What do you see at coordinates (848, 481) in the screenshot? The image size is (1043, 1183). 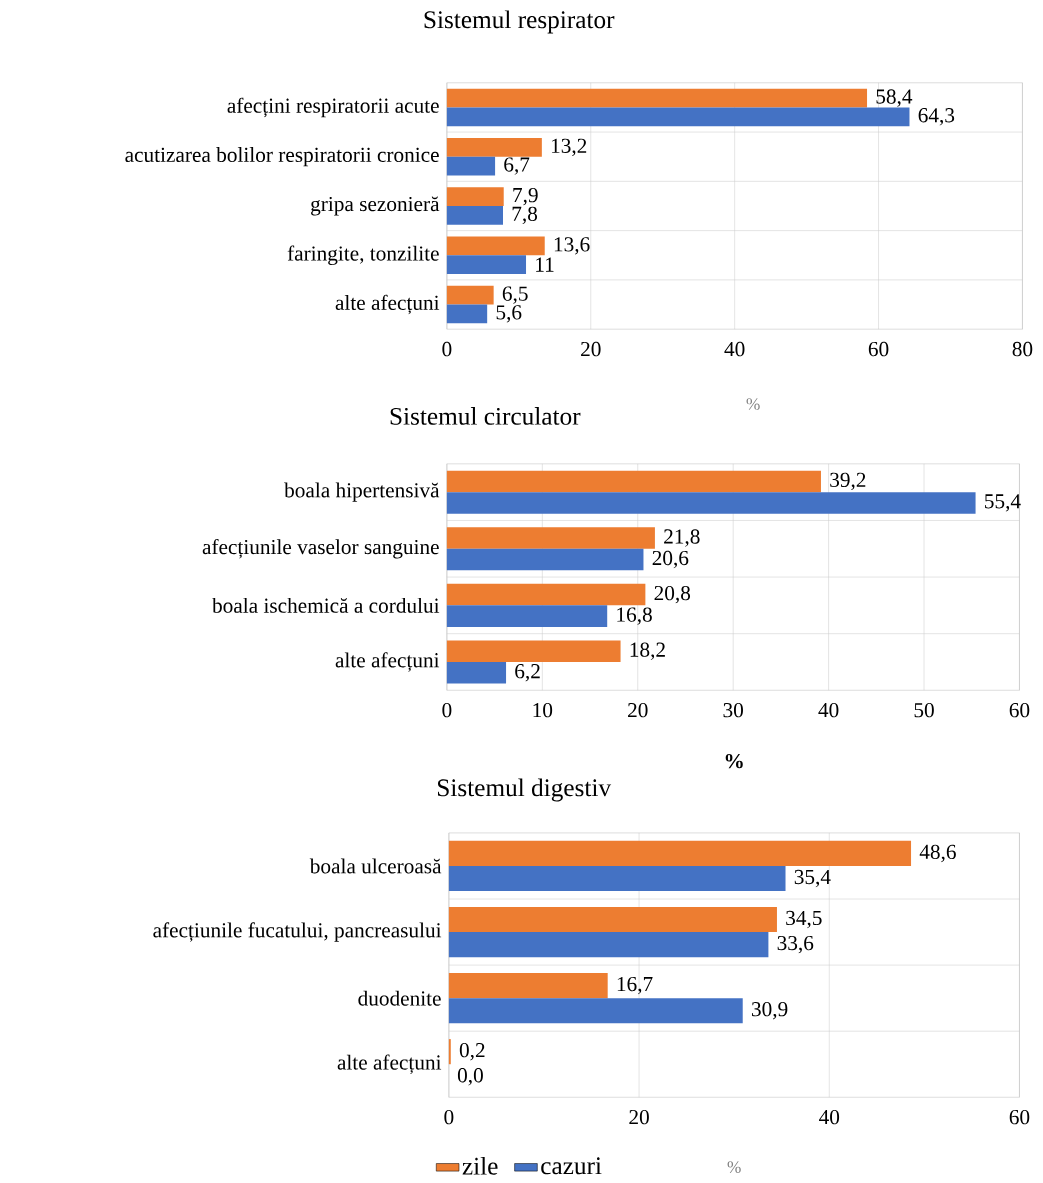 I see `data-label: 39,2` at bounding box center [848, 481].